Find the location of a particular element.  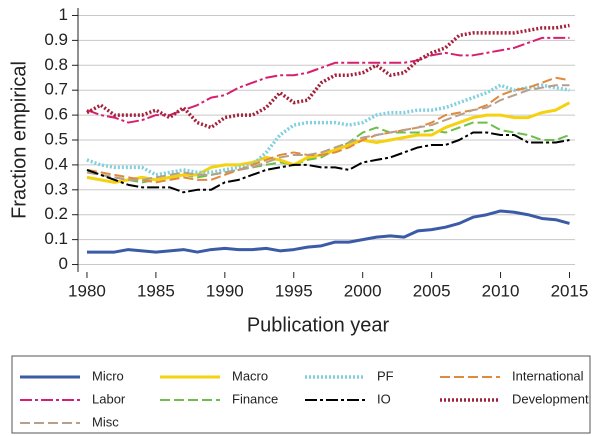

x-tick-label: 1995 is located at coordinates (294, 290).